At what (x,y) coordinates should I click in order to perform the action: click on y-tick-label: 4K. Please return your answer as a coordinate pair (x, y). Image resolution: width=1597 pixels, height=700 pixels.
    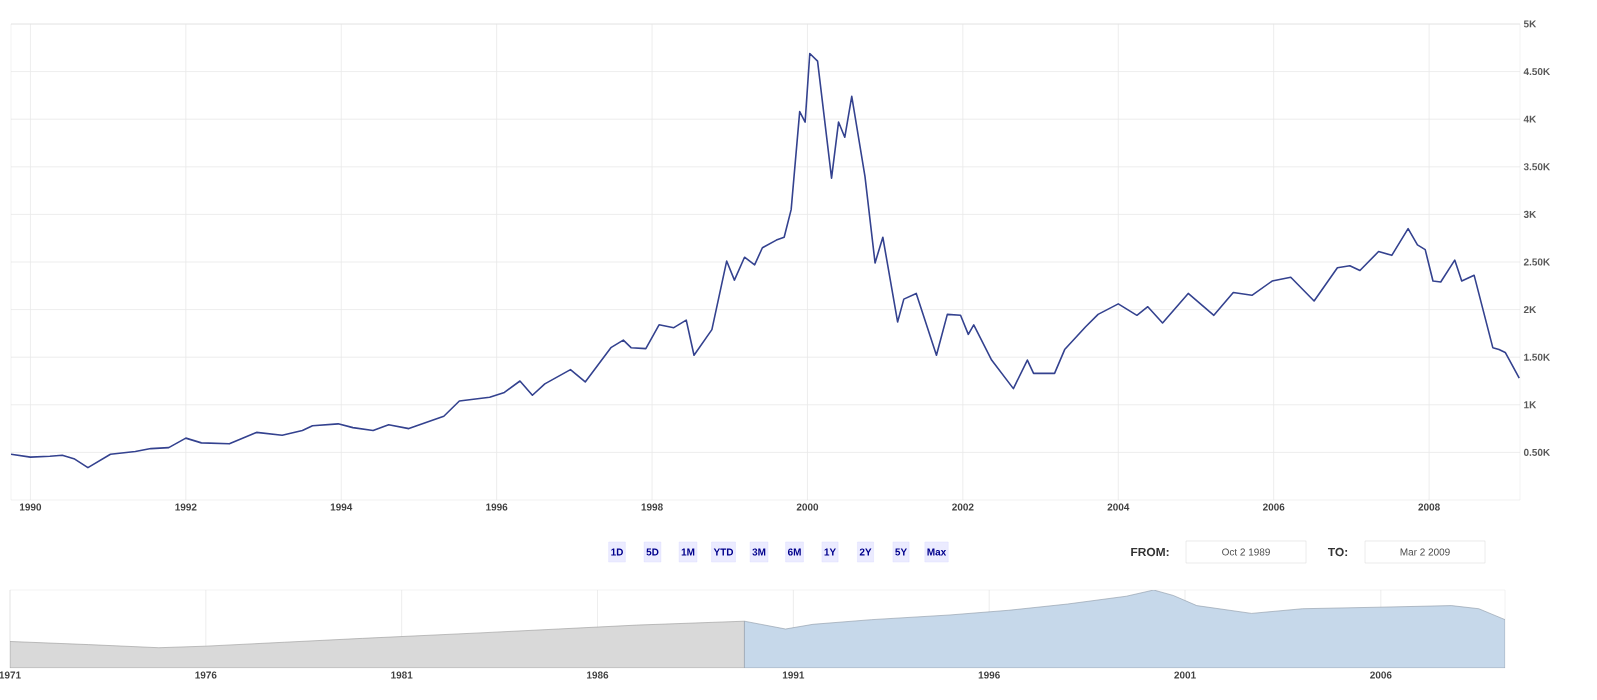
    Looking at the image, I should click on (1530, 119).